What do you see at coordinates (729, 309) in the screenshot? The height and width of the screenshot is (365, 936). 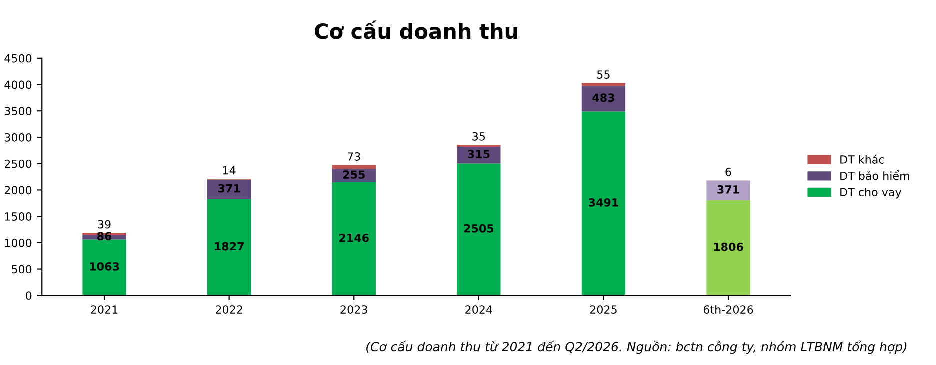 I see `x-tick-label: 6th-2026` at bounding box center [729, 309].